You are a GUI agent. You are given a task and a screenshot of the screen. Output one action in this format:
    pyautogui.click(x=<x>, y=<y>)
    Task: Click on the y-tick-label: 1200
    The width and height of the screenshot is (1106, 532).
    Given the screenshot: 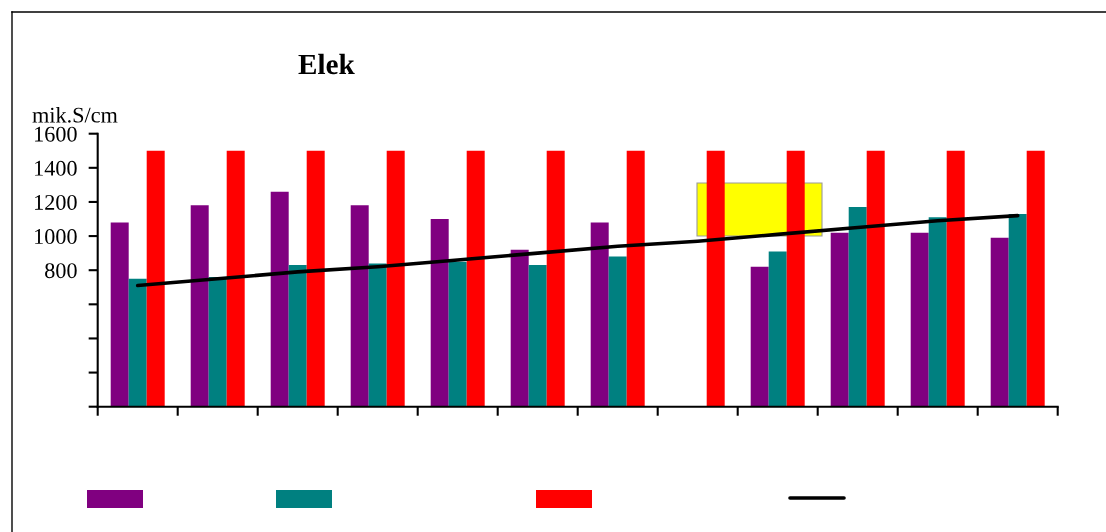 What is the action you would take?
    pyautogui.click(x=56, y=202)
    